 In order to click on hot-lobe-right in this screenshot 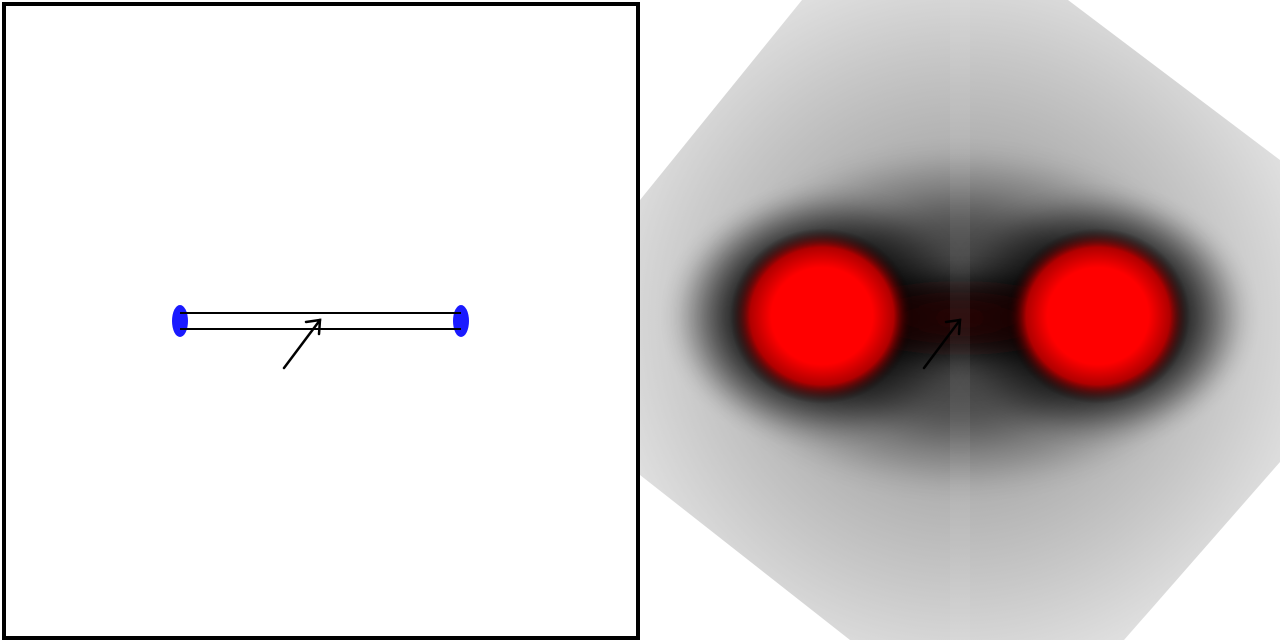, I will do `click(1098, 316)`.